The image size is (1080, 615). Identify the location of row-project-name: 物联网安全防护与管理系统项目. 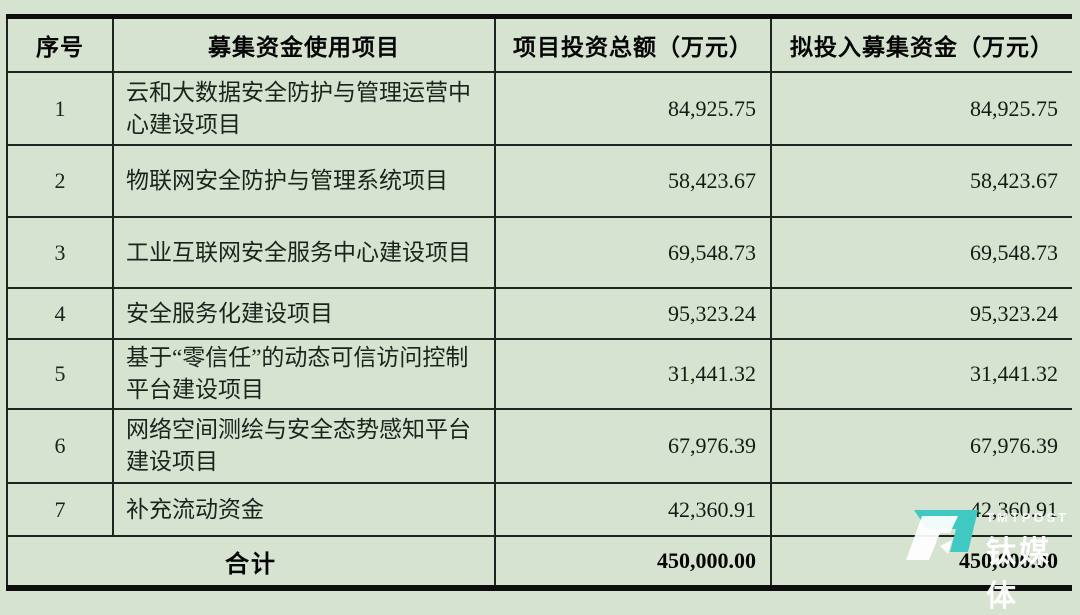
(304, 181).